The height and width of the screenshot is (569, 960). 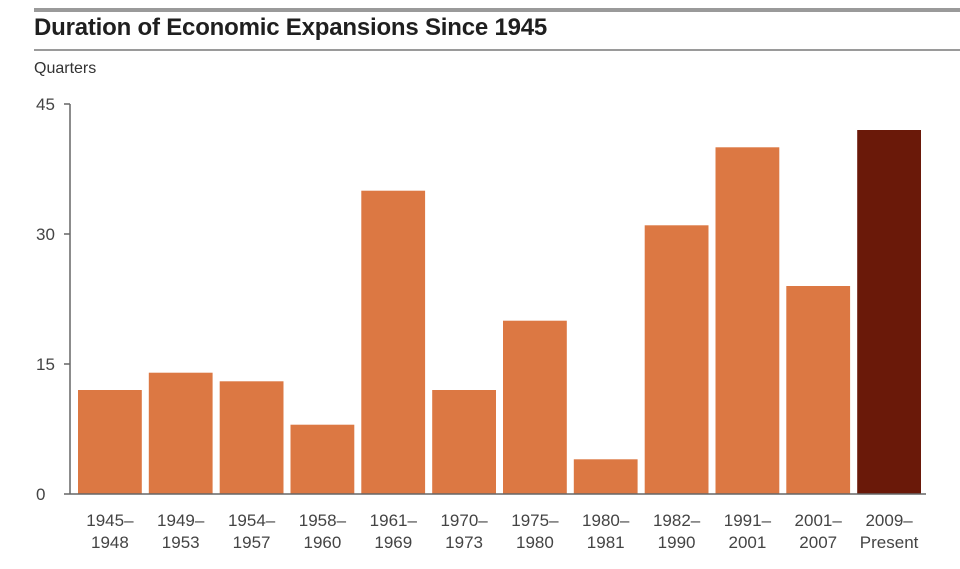 I want to click on bar-1958-1960, so click(x=322, y=459).